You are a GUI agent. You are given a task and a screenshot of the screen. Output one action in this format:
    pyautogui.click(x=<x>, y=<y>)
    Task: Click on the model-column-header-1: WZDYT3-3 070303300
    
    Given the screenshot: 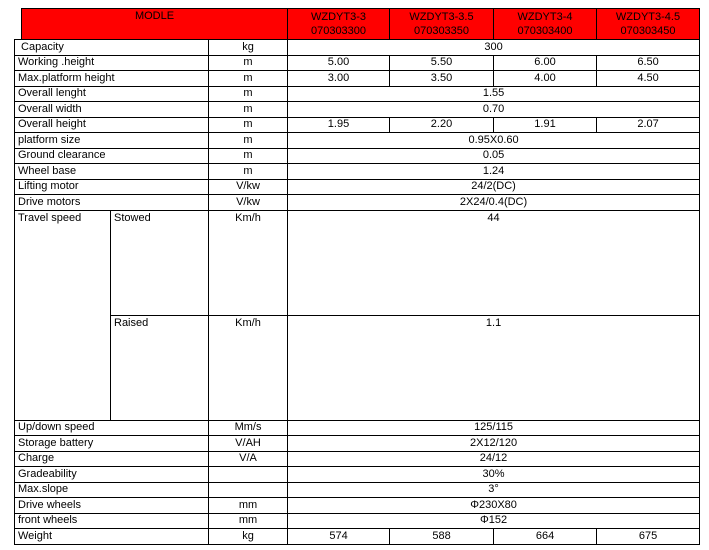 What is the action you would take?
    pyautogui.click(x=338, y=23)
    